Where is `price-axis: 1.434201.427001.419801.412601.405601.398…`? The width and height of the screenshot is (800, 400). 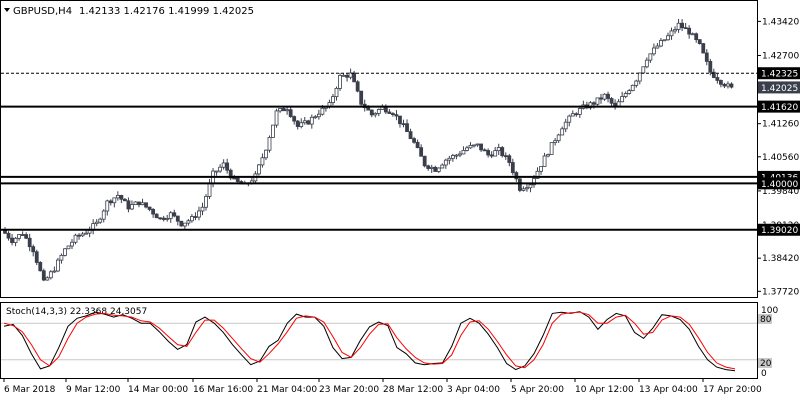
price-axis: 1.434201.427001.419801.412601.405601.398… is located at coordinates (778, 157).